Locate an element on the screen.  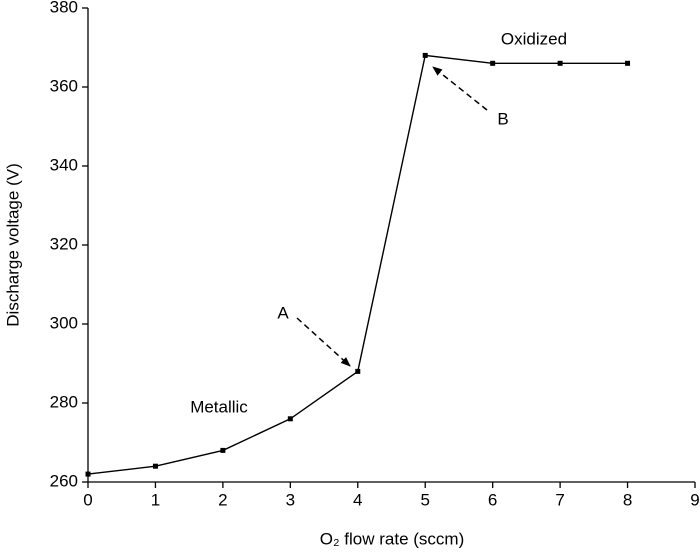
y-tick-label: 380 is located at coordinates (64, 8).